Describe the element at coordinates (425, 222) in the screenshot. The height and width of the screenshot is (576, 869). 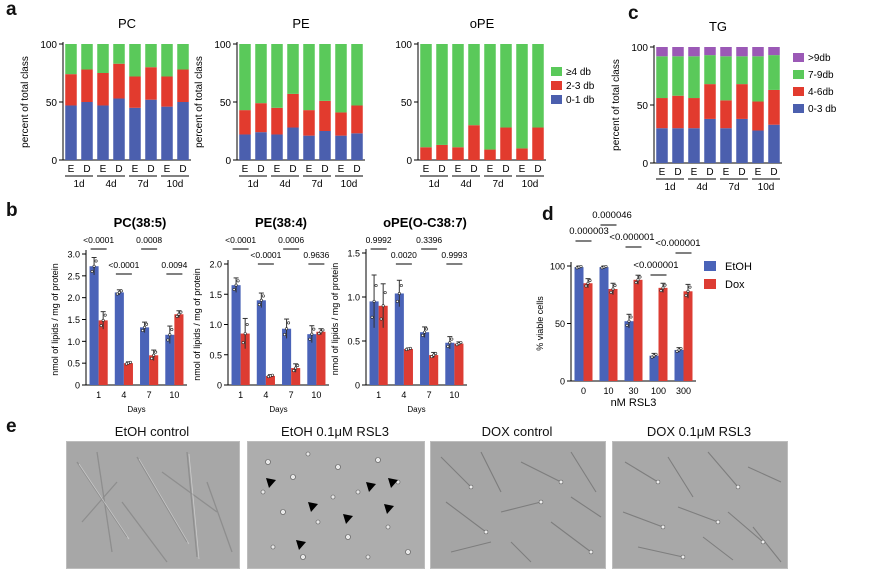
I see `chart-title: oPE(O-C38:7)` at that location.